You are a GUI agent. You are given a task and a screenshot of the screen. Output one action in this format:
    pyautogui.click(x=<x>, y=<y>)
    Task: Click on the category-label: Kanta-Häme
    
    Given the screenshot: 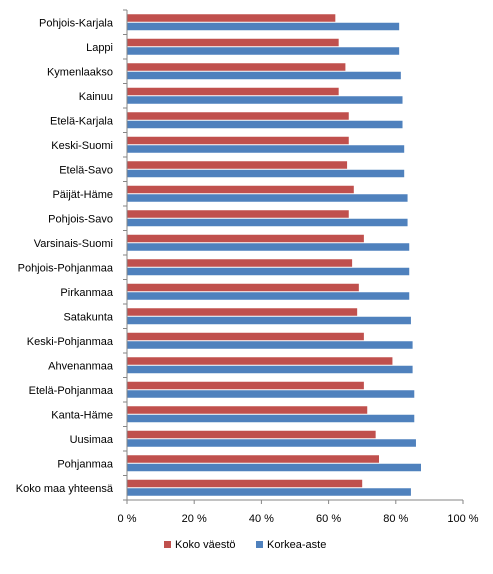 What is the action you would take?
    pyautogui.click(x=82, y=415)
    